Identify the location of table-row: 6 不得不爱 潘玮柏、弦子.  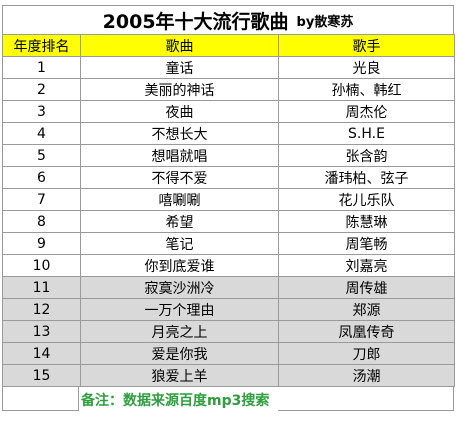
(228, 177).